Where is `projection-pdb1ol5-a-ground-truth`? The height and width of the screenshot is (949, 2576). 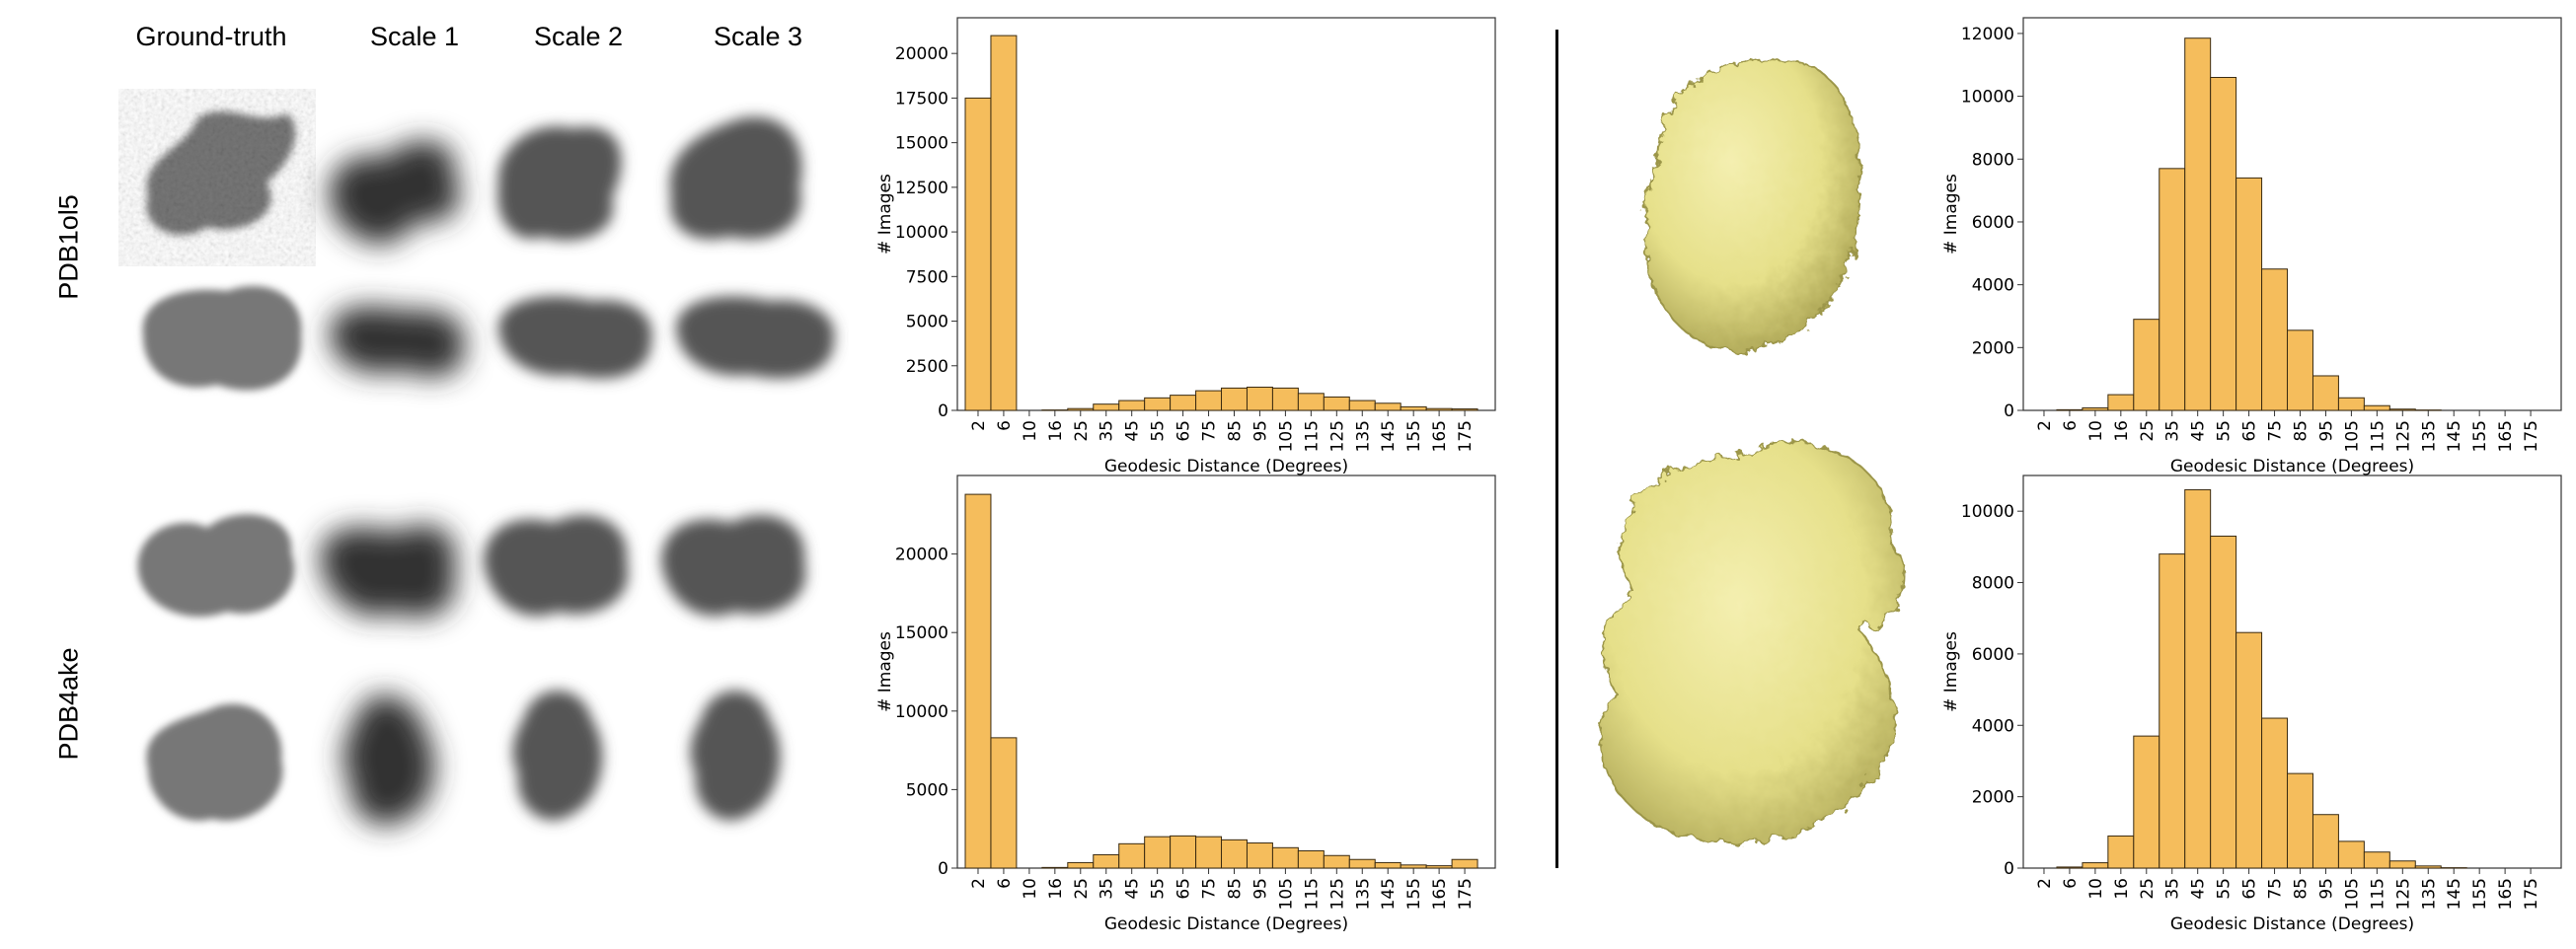
projection-pdb1ol5-a-ground-truth is located at coordinates (217, 177).